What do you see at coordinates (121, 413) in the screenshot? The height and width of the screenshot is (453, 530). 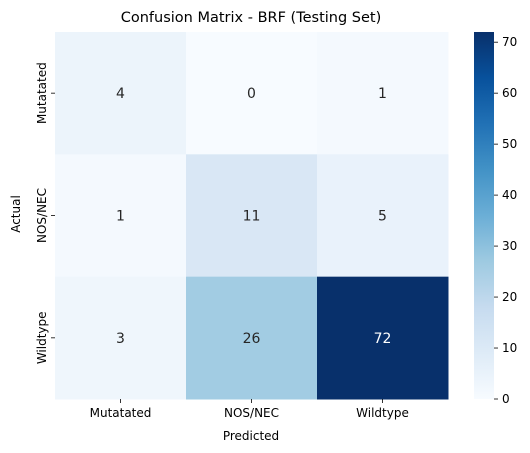 I see `x-tick-label: Mutatated` at bounding box center [121, 413].